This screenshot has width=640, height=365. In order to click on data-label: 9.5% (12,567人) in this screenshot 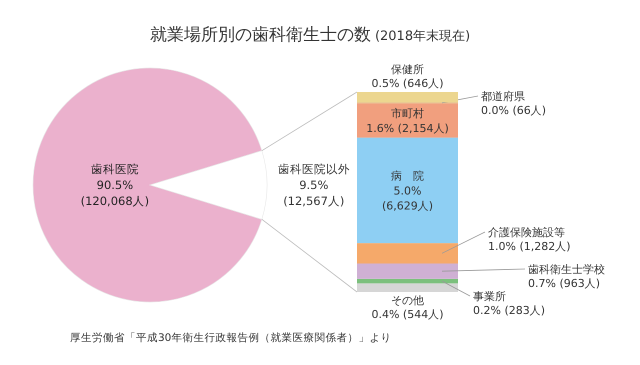, I will do `click(313, 193)`.